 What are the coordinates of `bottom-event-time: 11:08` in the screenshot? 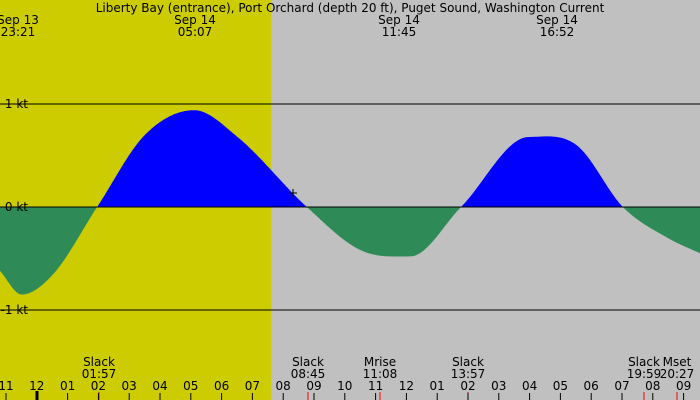 It's located at (380, 374).